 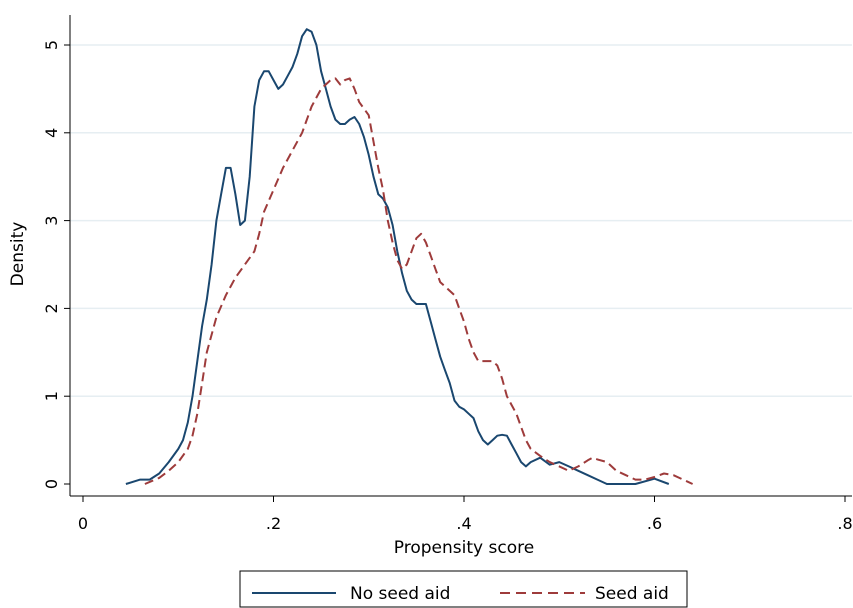 What do you see at coordinates (844, 523) in the screenshot?
I see `x-tick-label: .8` at bounding box center [844, 523].